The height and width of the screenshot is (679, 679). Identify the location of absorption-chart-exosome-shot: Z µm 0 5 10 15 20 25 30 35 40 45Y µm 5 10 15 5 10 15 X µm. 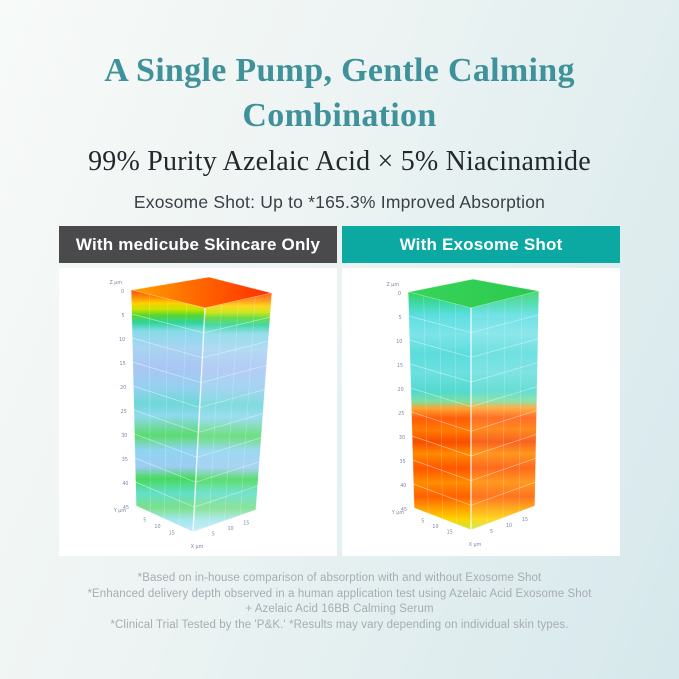
(463, 413).